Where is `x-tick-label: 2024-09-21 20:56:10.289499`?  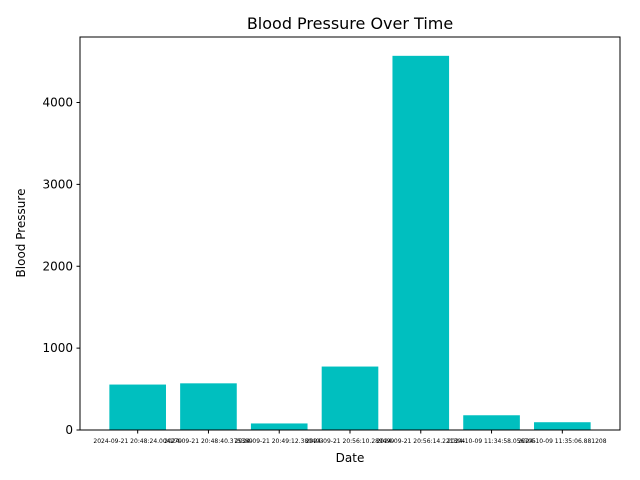 x-tick-label: 2024-09-21 20:56:10.289499 is located at coordinates (350, 441).